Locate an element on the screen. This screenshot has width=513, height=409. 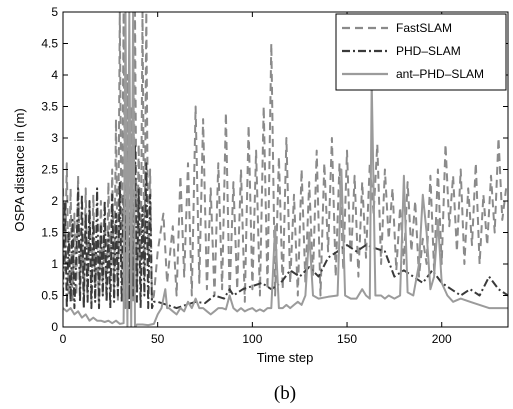
y-tick-label: 2.5 is located at coordinates (49, 170).